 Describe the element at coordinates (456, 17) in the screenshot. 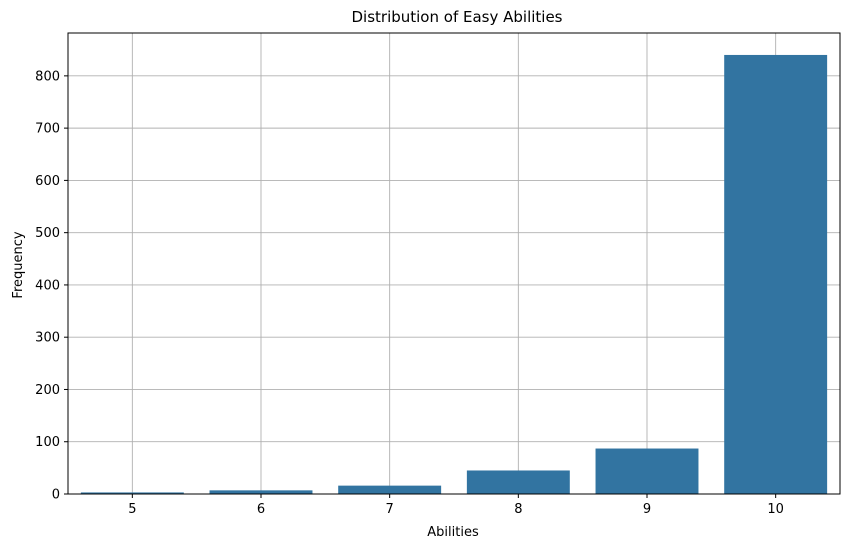

I see `chart-title: Distribution of Easy Abilities` at that location.